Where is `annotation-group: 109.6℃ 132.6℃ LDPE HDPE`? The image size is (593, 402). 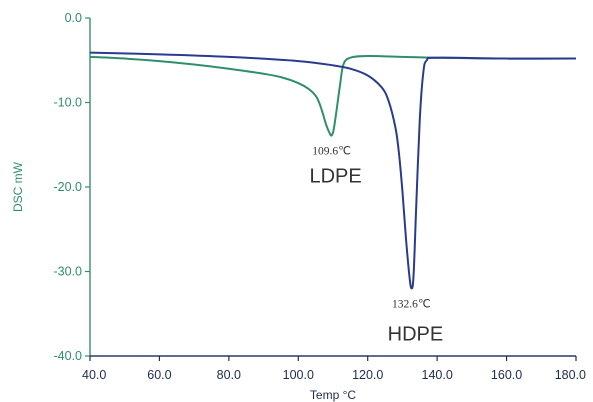 annotation-group: 109.6℃ 132.6℃ LDPE HDPE is located at coordinates (376, 245).